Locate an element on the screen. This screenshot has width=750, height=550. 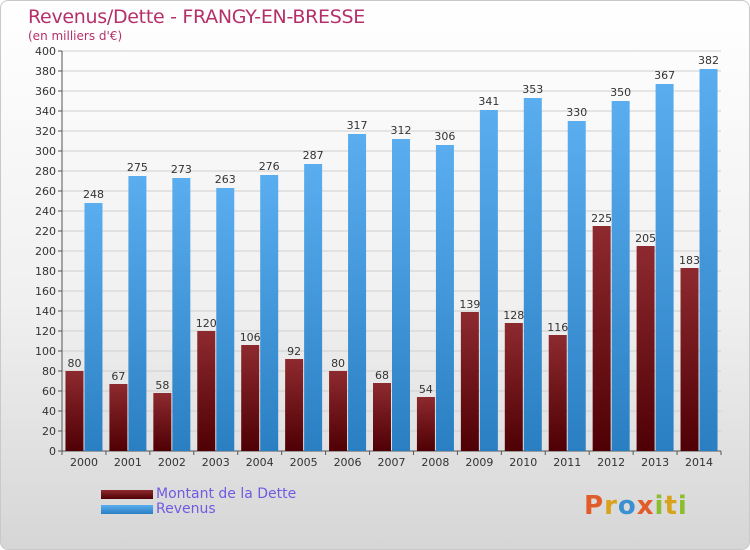
y-tick-label: 300 is located at coordinates (45, 151).